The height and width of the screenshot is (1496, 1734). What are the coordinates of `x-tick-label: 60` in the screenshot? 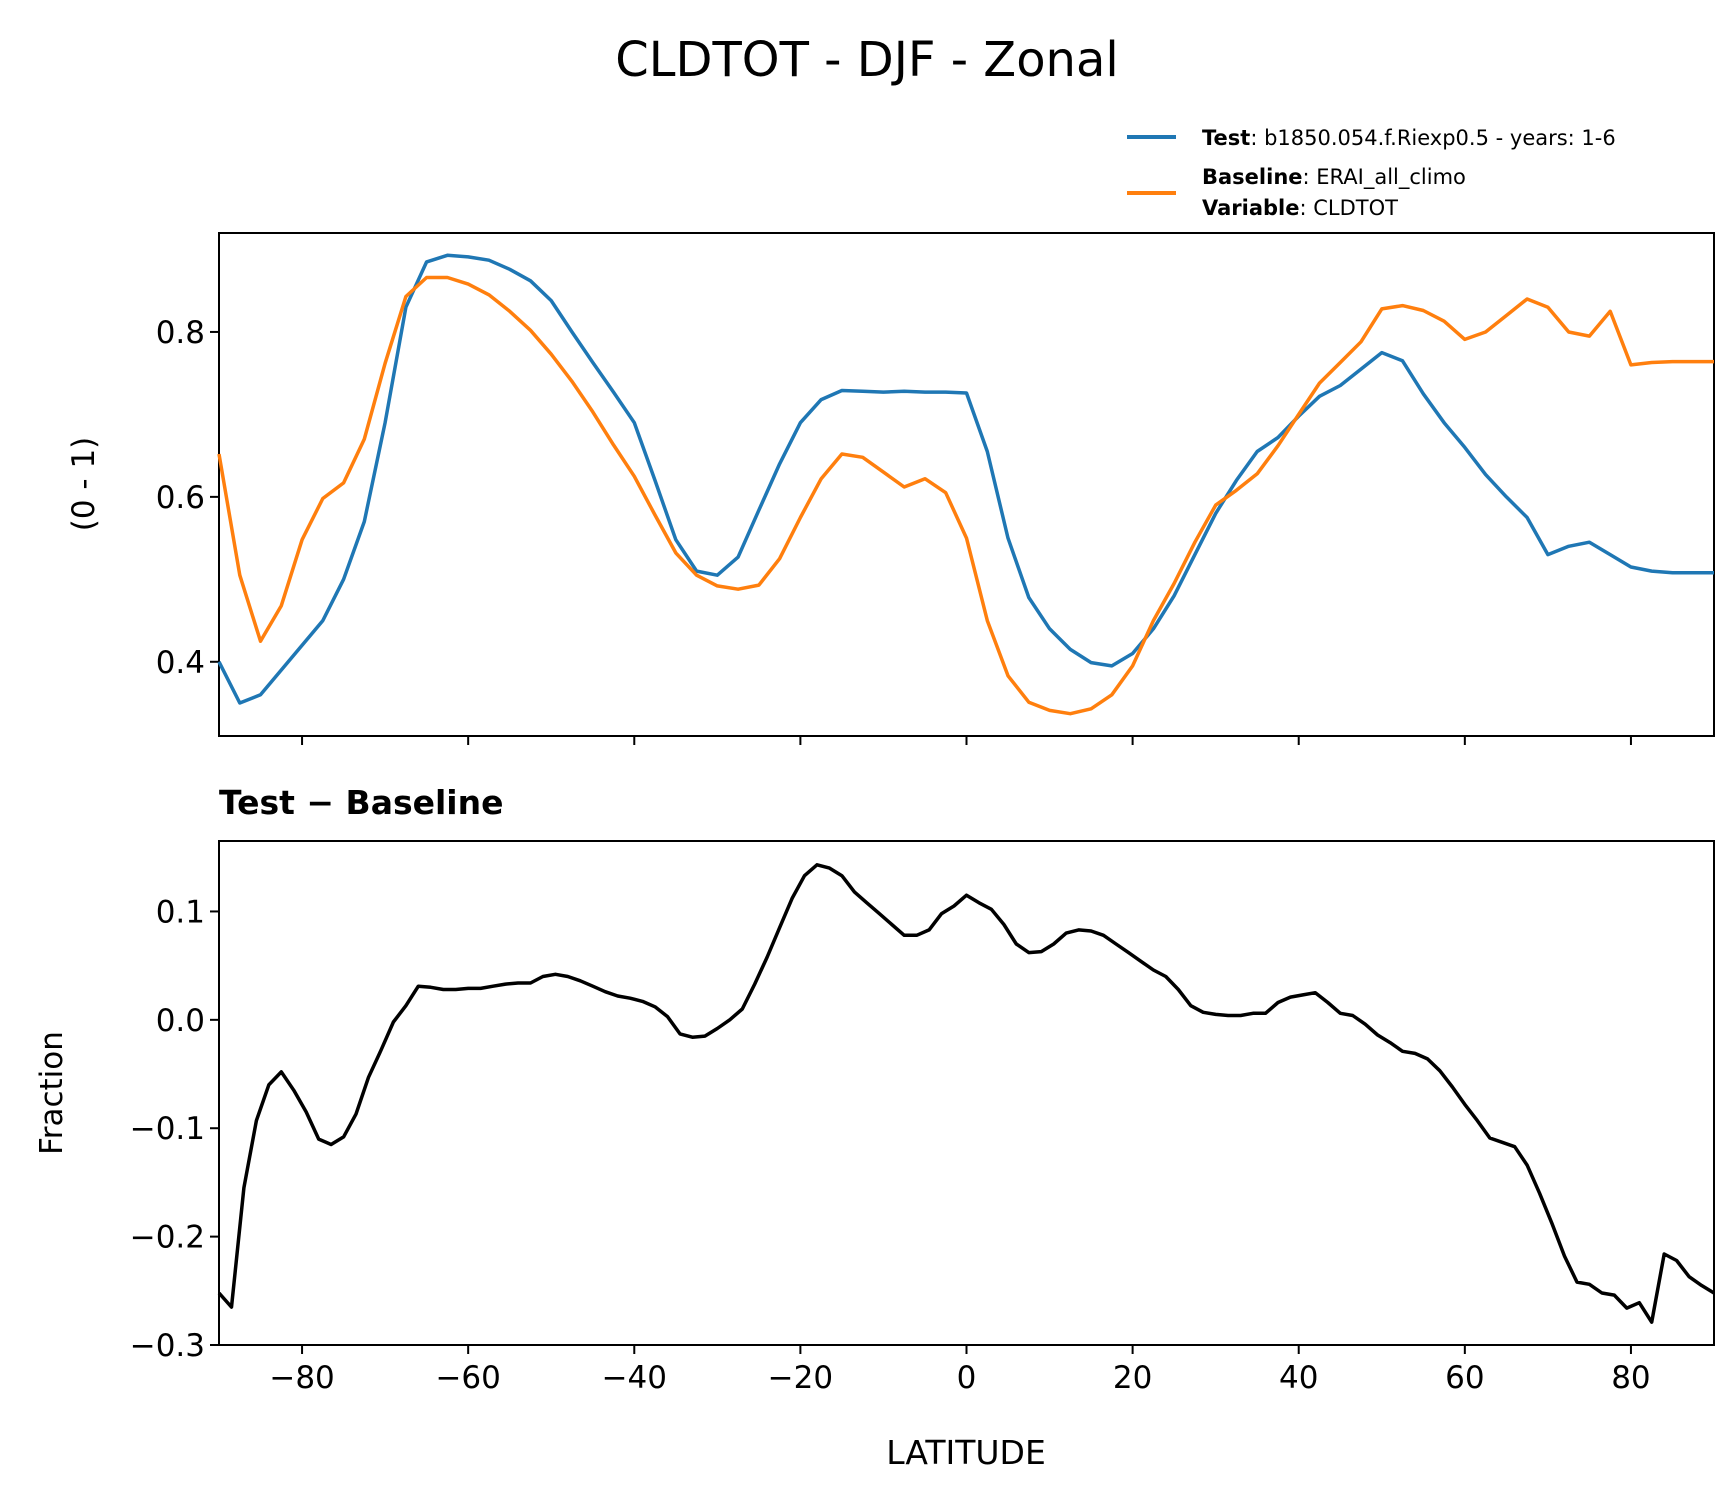 It's located at (1464, 1378).